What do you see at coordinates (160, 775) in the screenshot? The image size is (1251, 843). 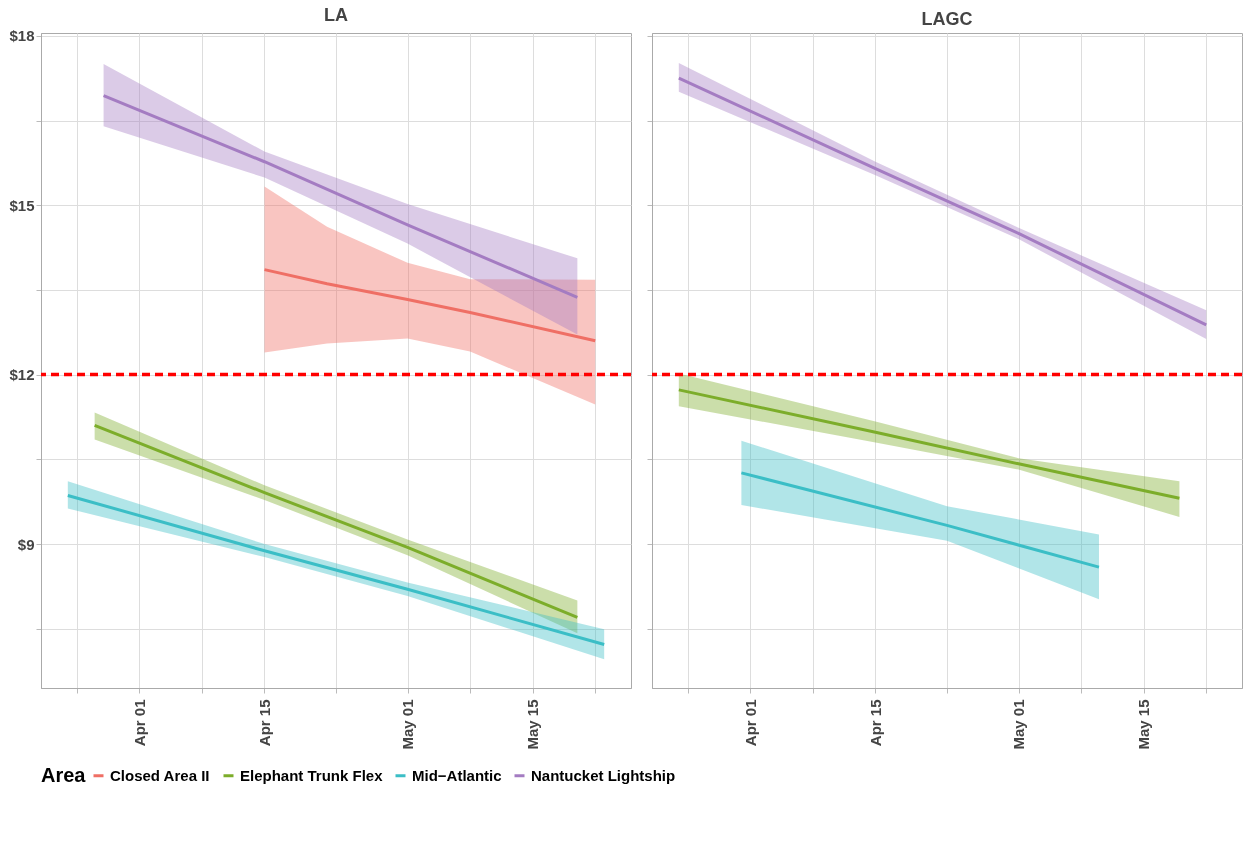 I see `legend-label: Closed Area II` at bounding box center [160, 775].